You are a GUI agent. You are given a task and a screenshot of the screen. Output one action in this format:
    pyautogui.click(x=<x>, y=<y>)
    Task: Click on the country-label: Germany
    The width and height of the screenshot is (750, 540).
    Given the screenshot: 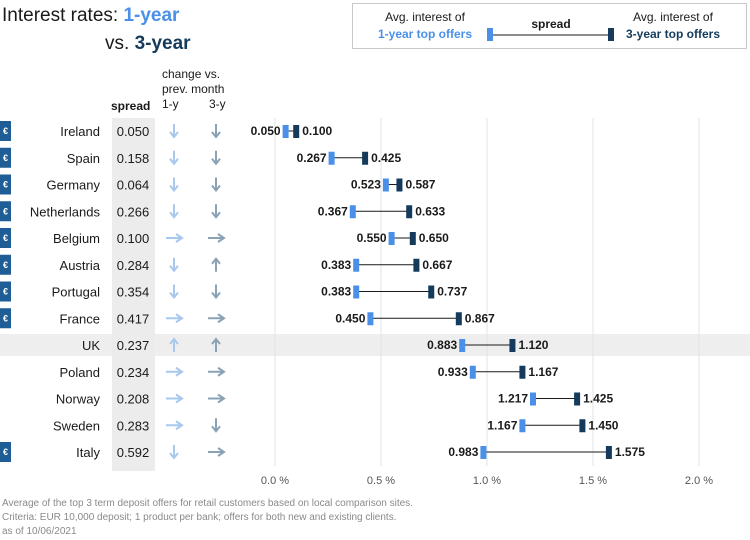 What is the action you would take?
    pyautogui.click(x=74, y=185)
    